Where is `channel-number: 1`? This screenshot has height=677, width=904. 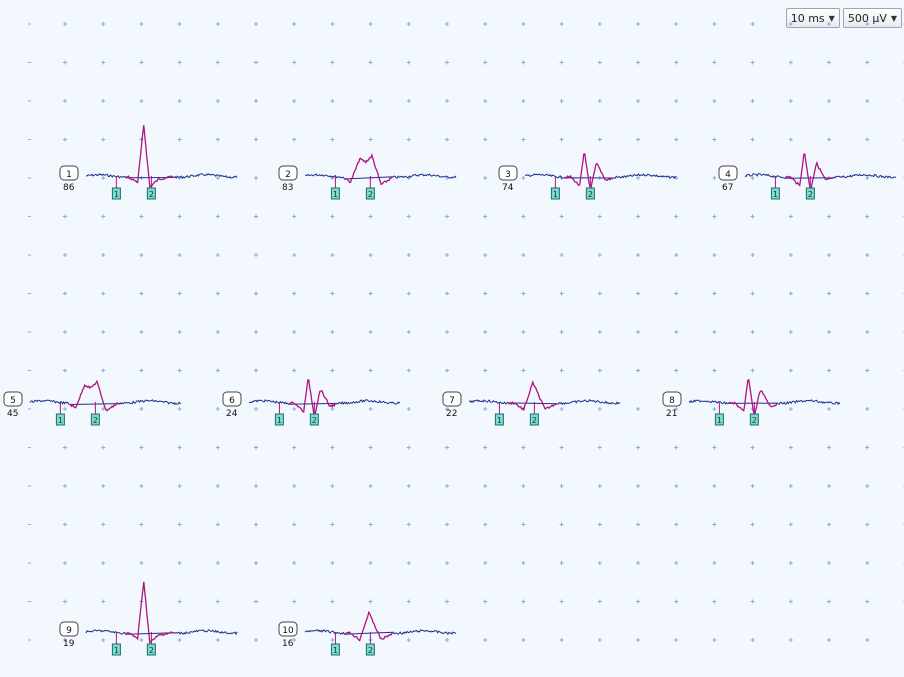 channel-number: 1 is located at coordinates (69, 175).